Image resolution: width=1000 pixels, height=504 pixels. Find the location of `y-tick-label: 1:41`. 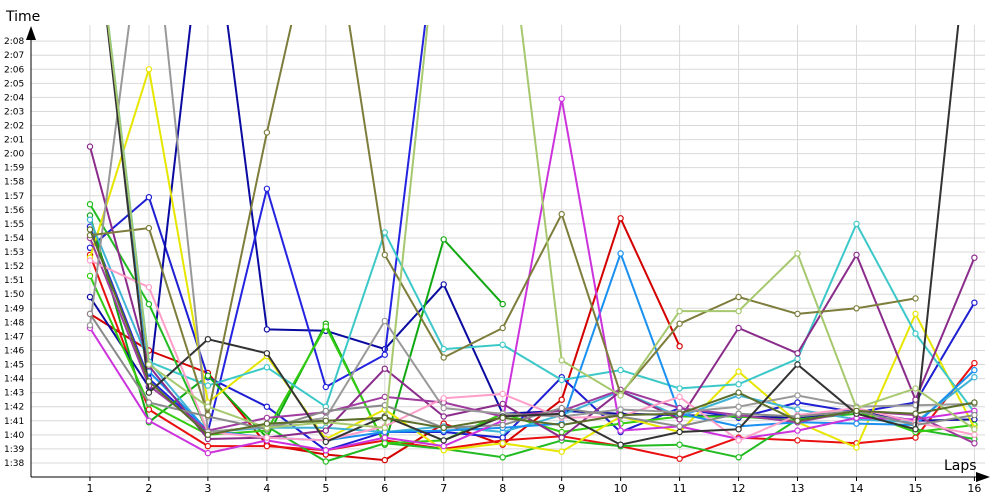

y-tick-label: 1:41 is located at coordinates (14, 422).